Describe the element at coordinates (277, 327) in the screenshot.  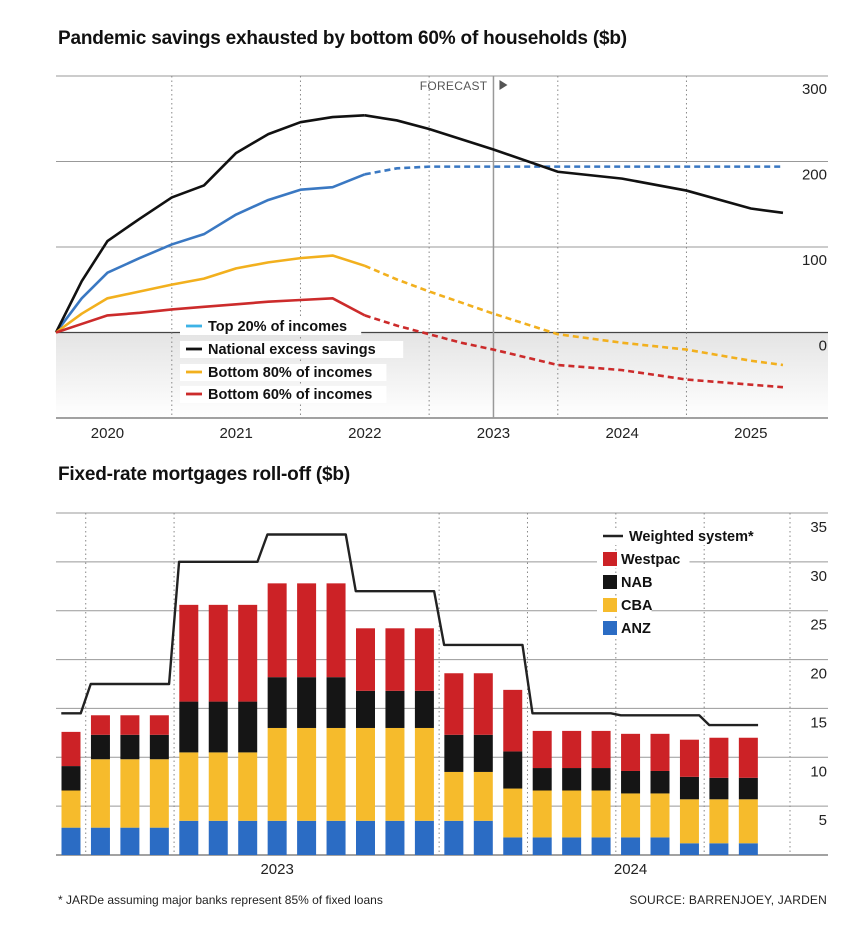
I see `legend-entry: Top 20% of incomes` at that location.